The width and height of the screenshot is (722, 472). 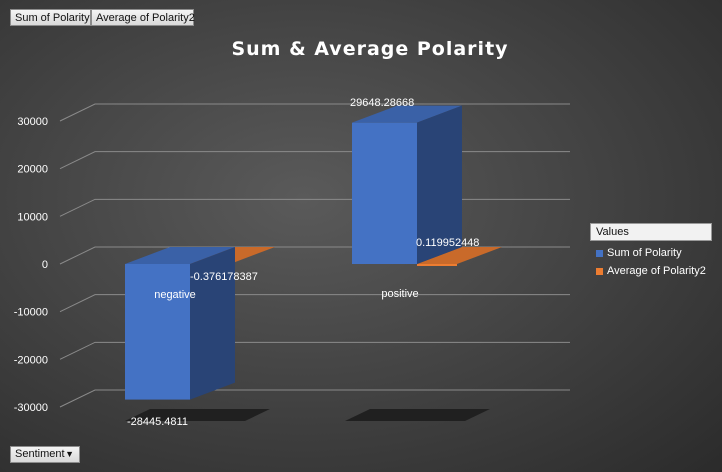 What do you see at coordinates (447, 243) in the screenshot?
I see `data-label-average-positive: 0.119952448` at bounding box center [447, 243].